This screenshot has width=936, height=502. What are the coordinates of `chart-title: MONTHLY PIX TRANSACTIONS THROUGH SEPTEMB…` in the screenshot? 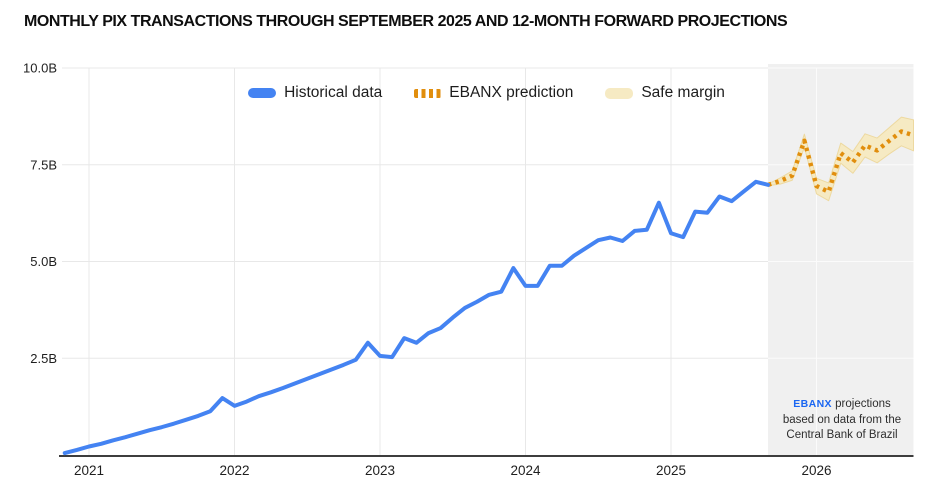 It's located at (406, 21).